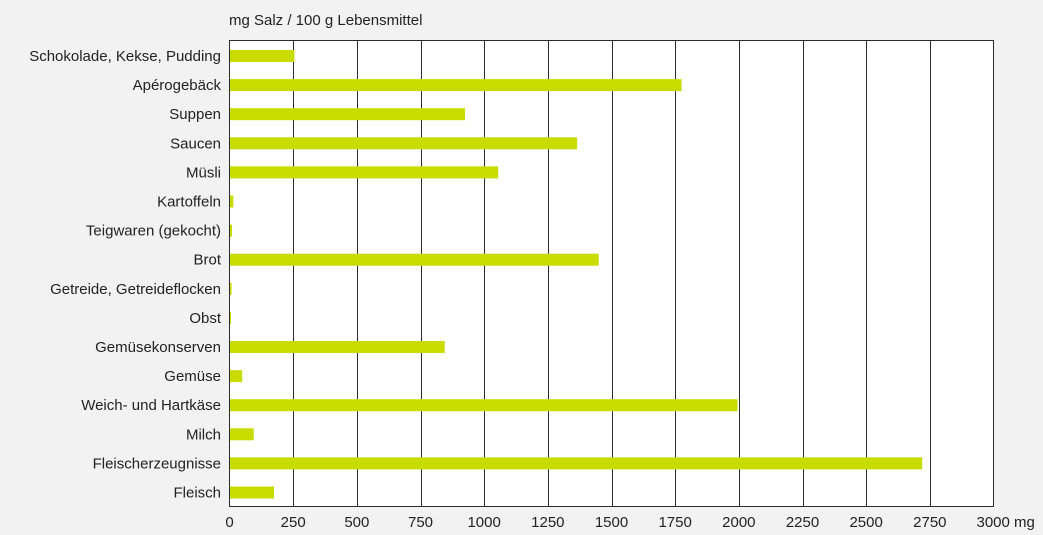 This screenshot has height=535, width=1043. Describe the element at coordinates (738, 522) in the screenshot. I see `x-tick-label: 2000` at that location.